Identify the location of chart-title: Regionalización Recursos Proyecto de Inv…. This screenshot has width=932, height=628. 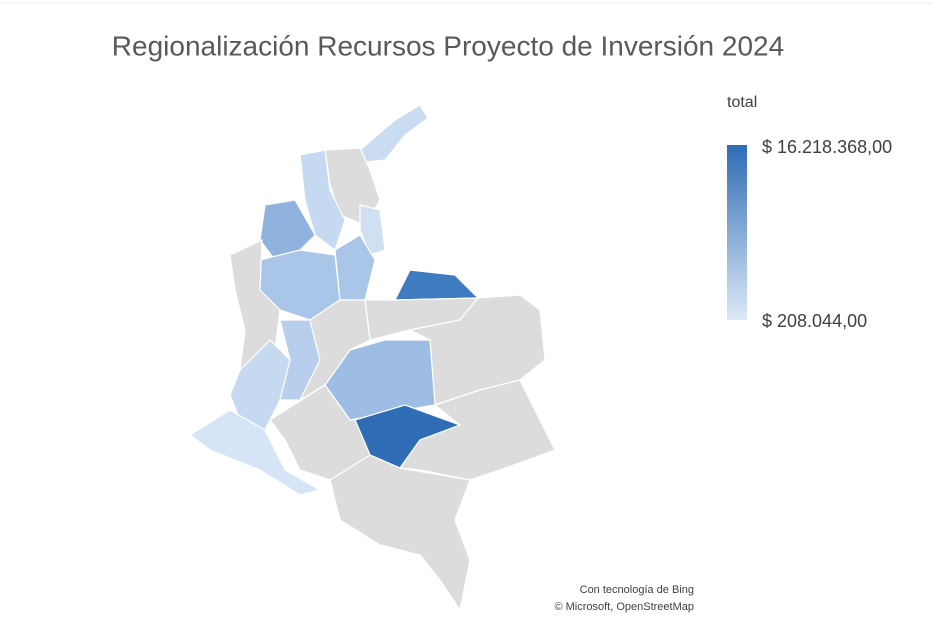
(448, 45).